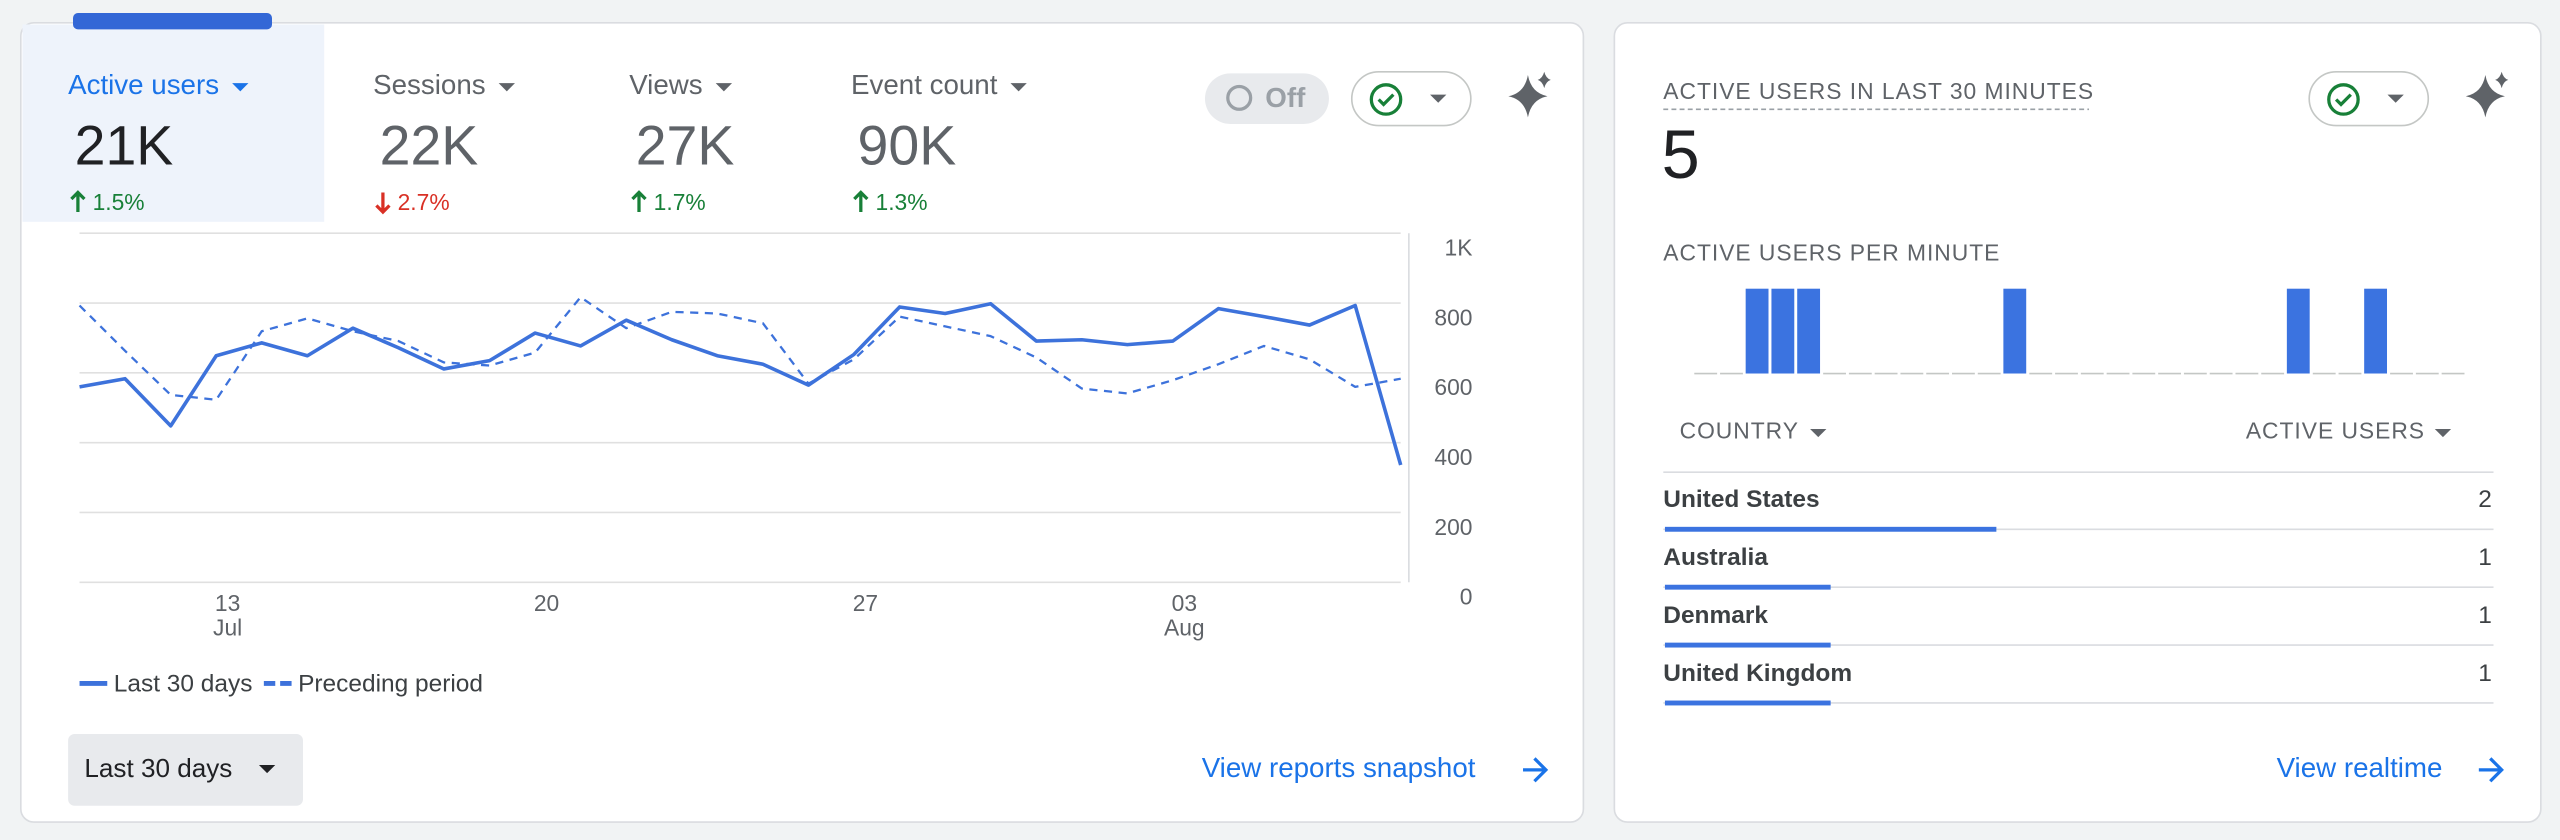  I want to click on metric-change: 1.5%, so click(119, 202).